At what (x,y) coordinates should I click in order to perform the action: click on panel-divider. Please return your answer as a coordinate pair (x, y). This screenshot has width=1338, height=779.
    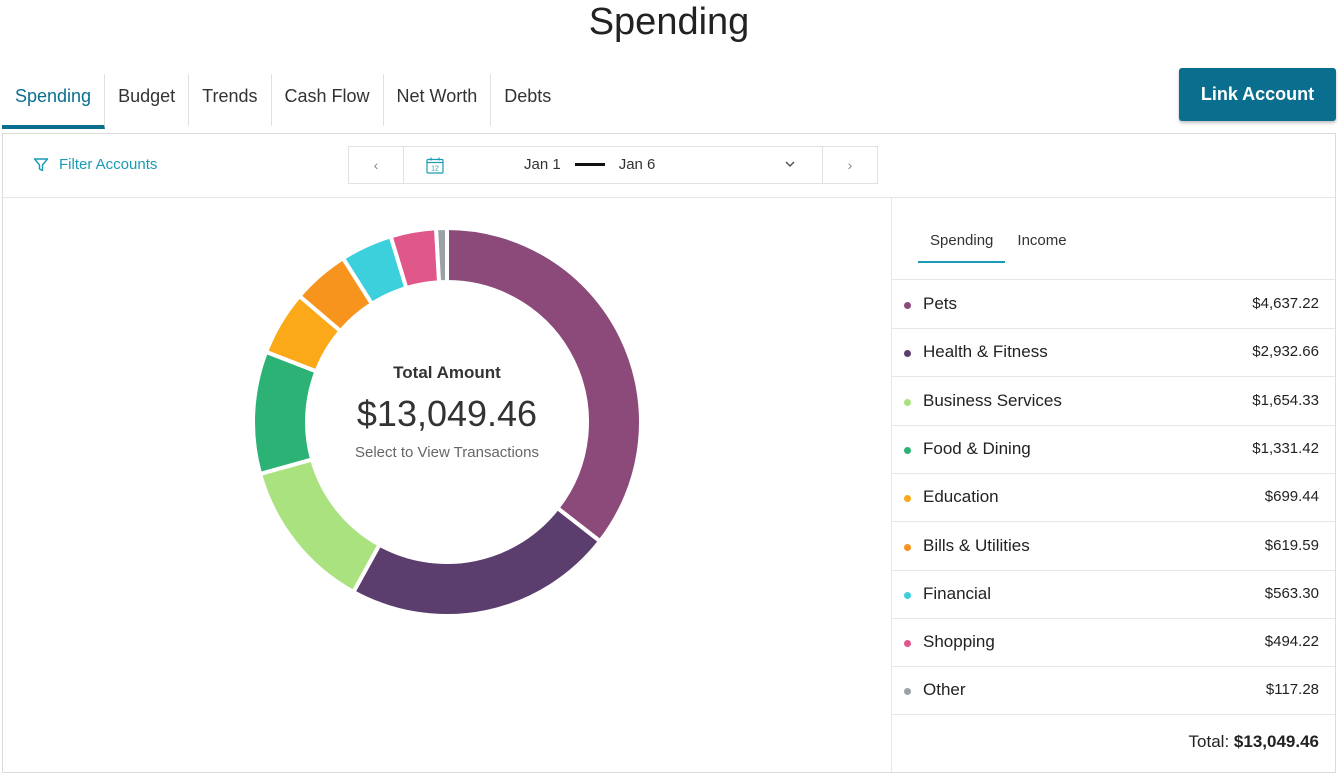
    Looking at the image, I should click on (891, 484).